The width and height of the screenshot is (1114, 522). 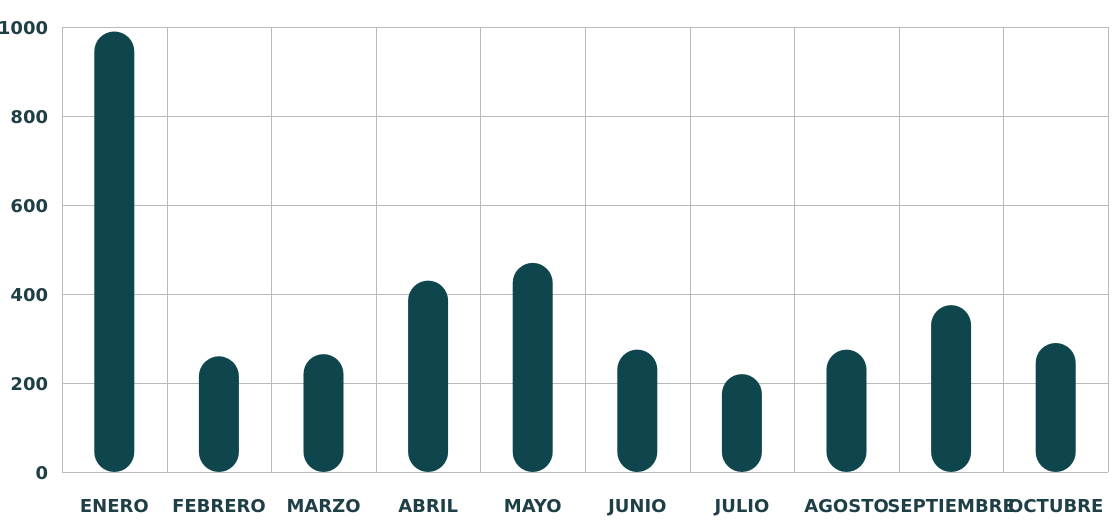 What do you see at coordinates (533, 506) in the screenshot?
I see `x-tick-label: Mayo` at bounding box center [533, 506].